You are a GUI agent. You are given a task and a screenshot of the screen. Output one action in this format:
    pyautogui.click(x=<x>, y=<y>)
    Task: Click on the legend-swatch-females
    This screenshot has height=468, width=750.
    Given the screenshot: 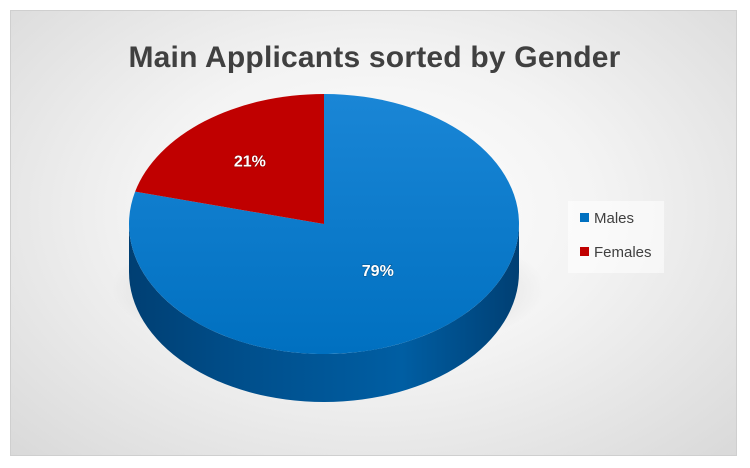 What is the action you would take?
    pyautogui.click(x=584, y=251)
    